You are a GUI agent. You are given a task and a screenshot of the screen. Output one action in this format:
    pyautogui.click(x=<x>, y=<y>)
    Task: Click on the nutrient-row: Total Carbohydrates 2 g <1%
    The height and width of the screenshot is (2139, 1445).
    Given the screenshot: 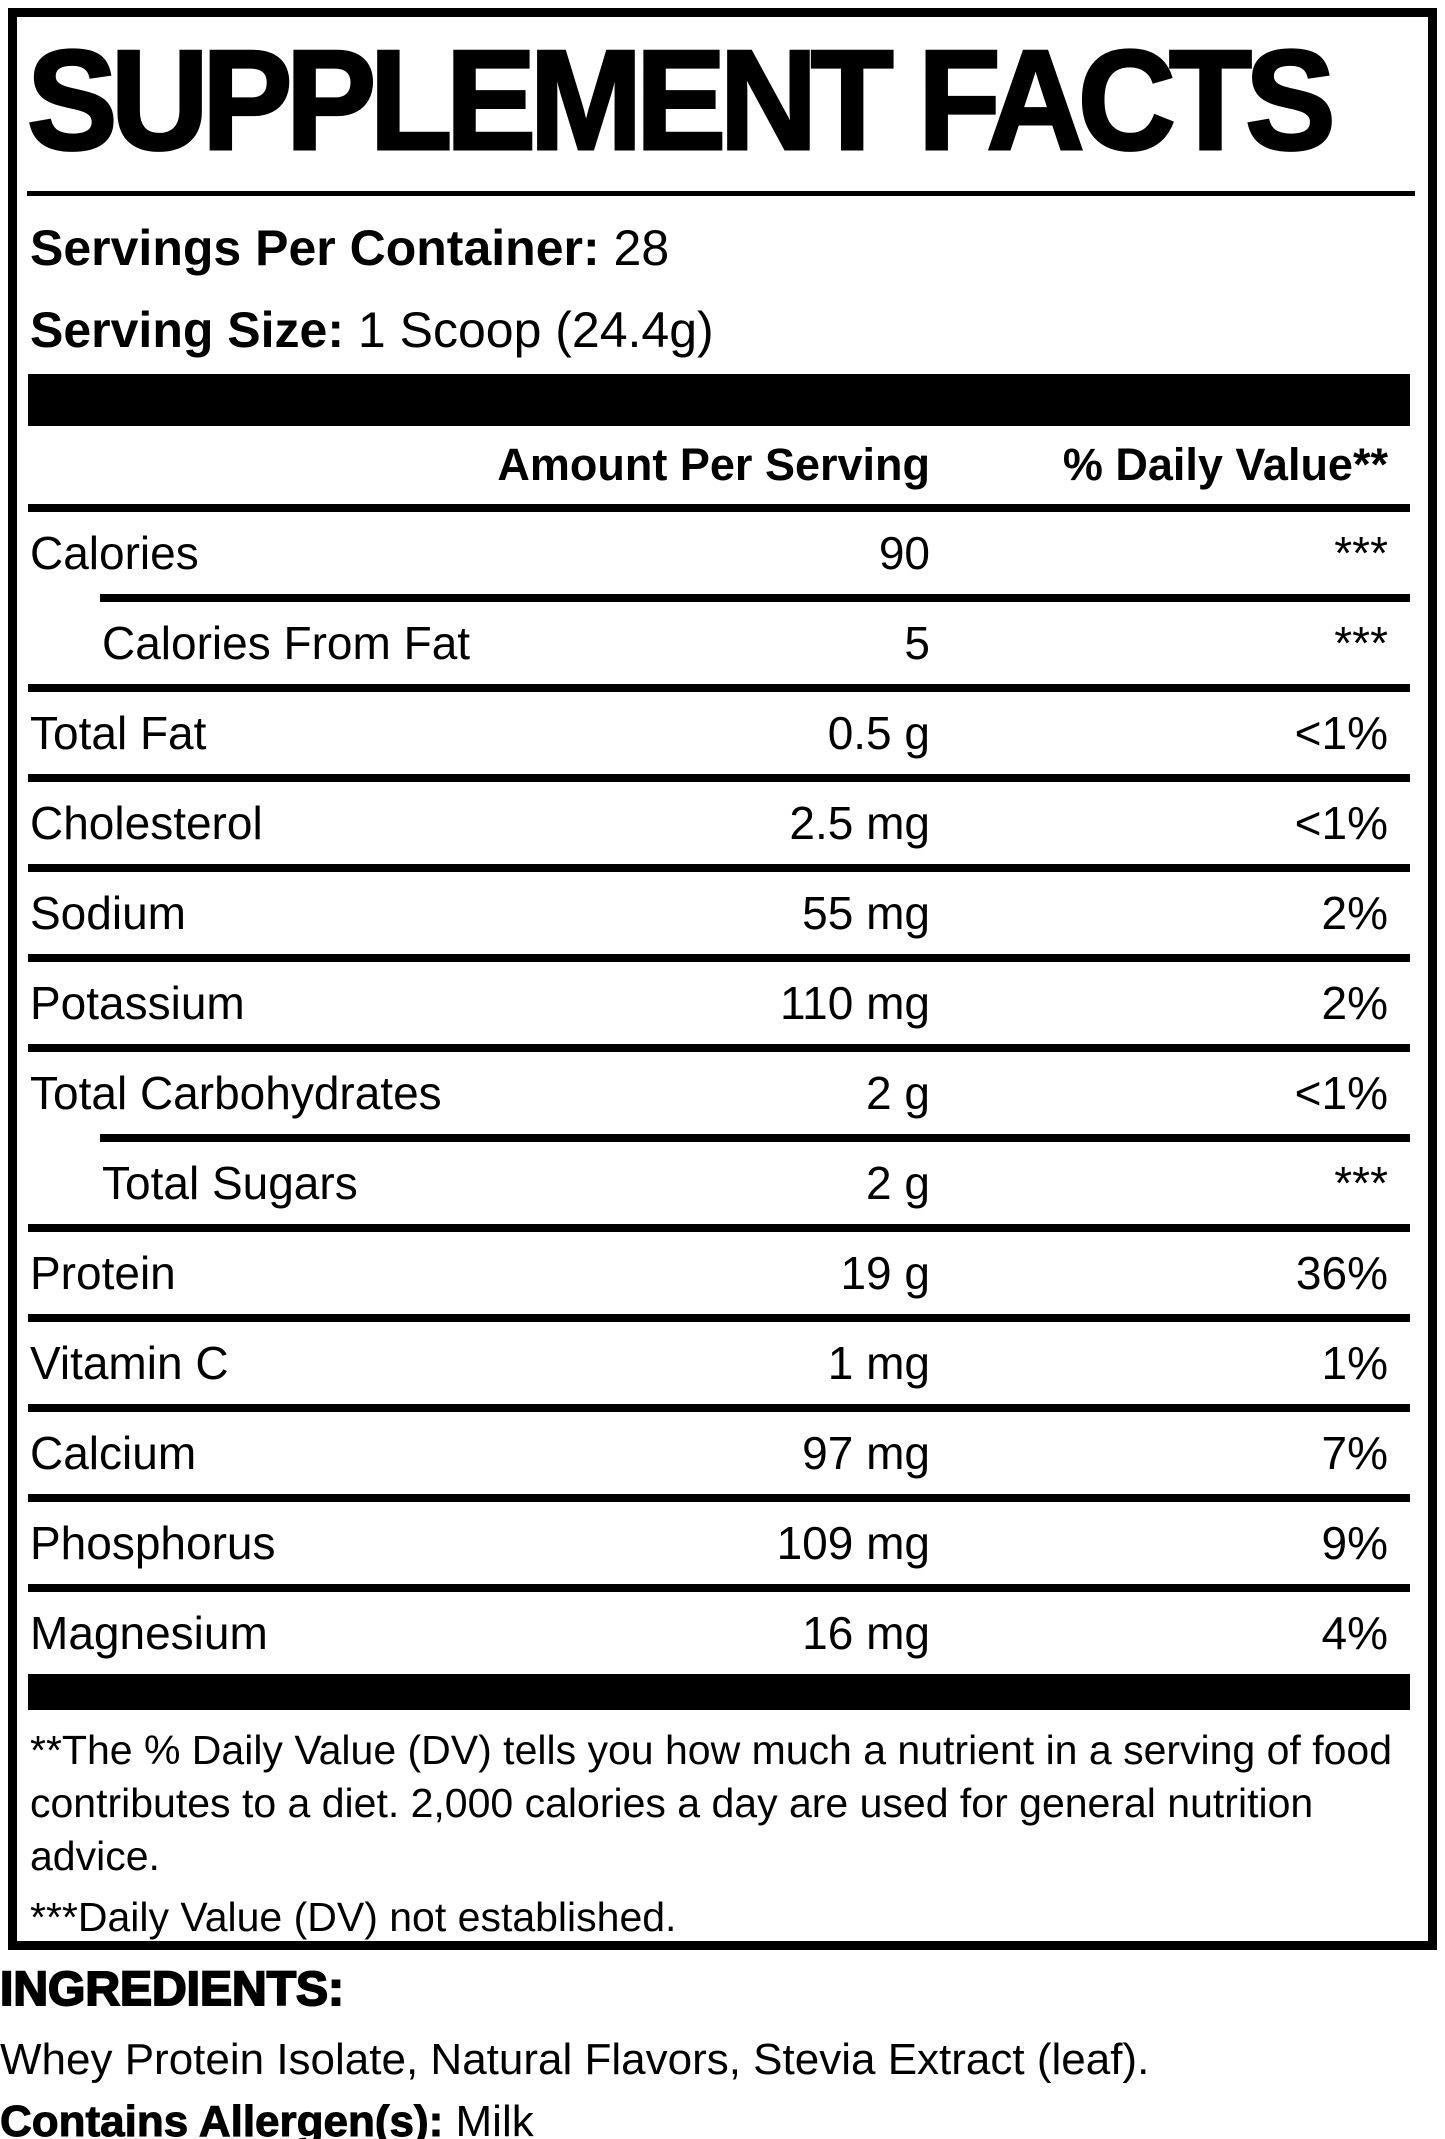 What is the action you would take?
    pyautogui.click(x=719, y=1093)
    